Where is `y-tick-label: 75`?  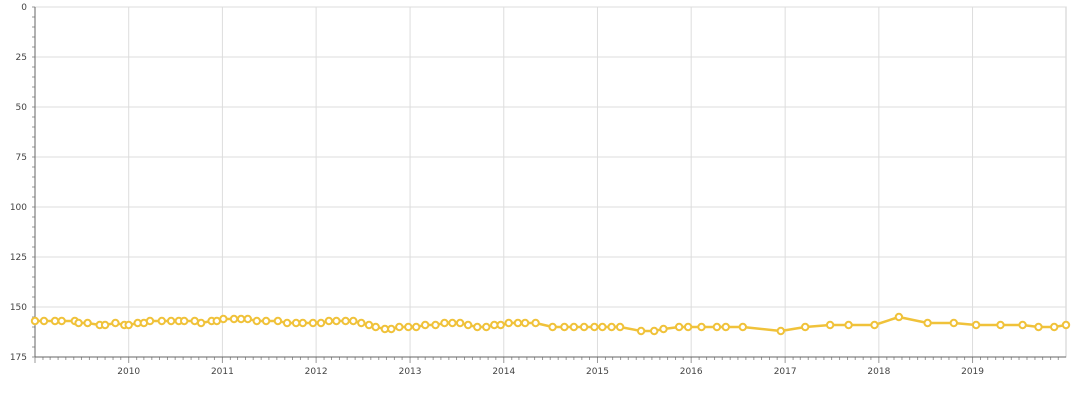 y-tick-label: 75 is located at coordinates (21, 158).